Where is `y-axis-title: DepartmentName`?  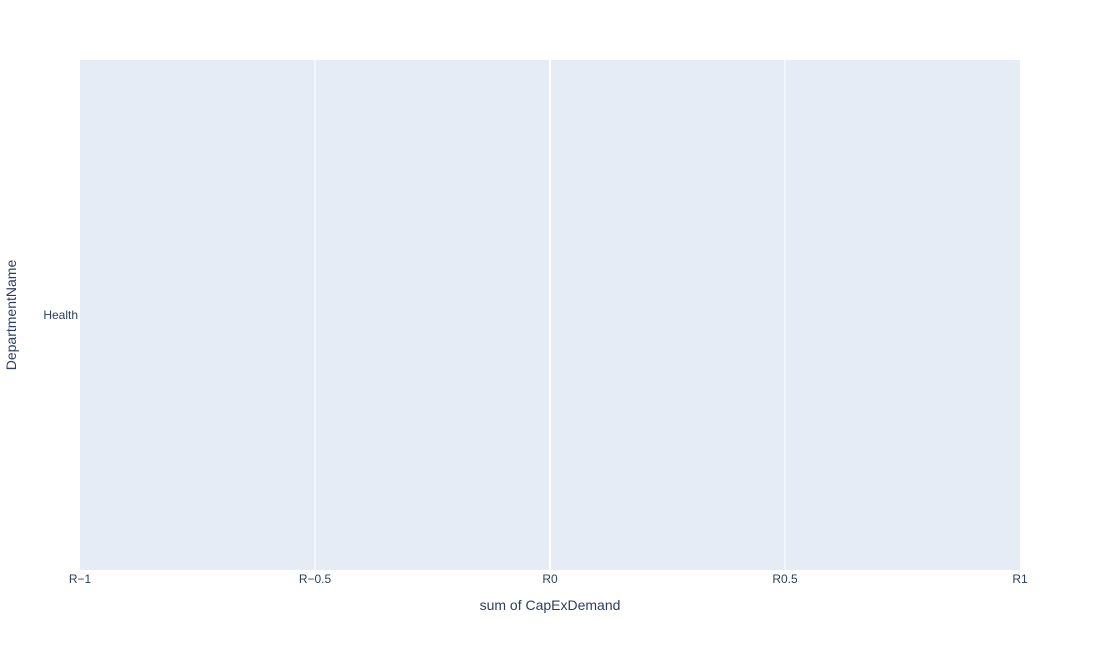 y-axis-title: DepartmentName is located at coordinates (11, 315).